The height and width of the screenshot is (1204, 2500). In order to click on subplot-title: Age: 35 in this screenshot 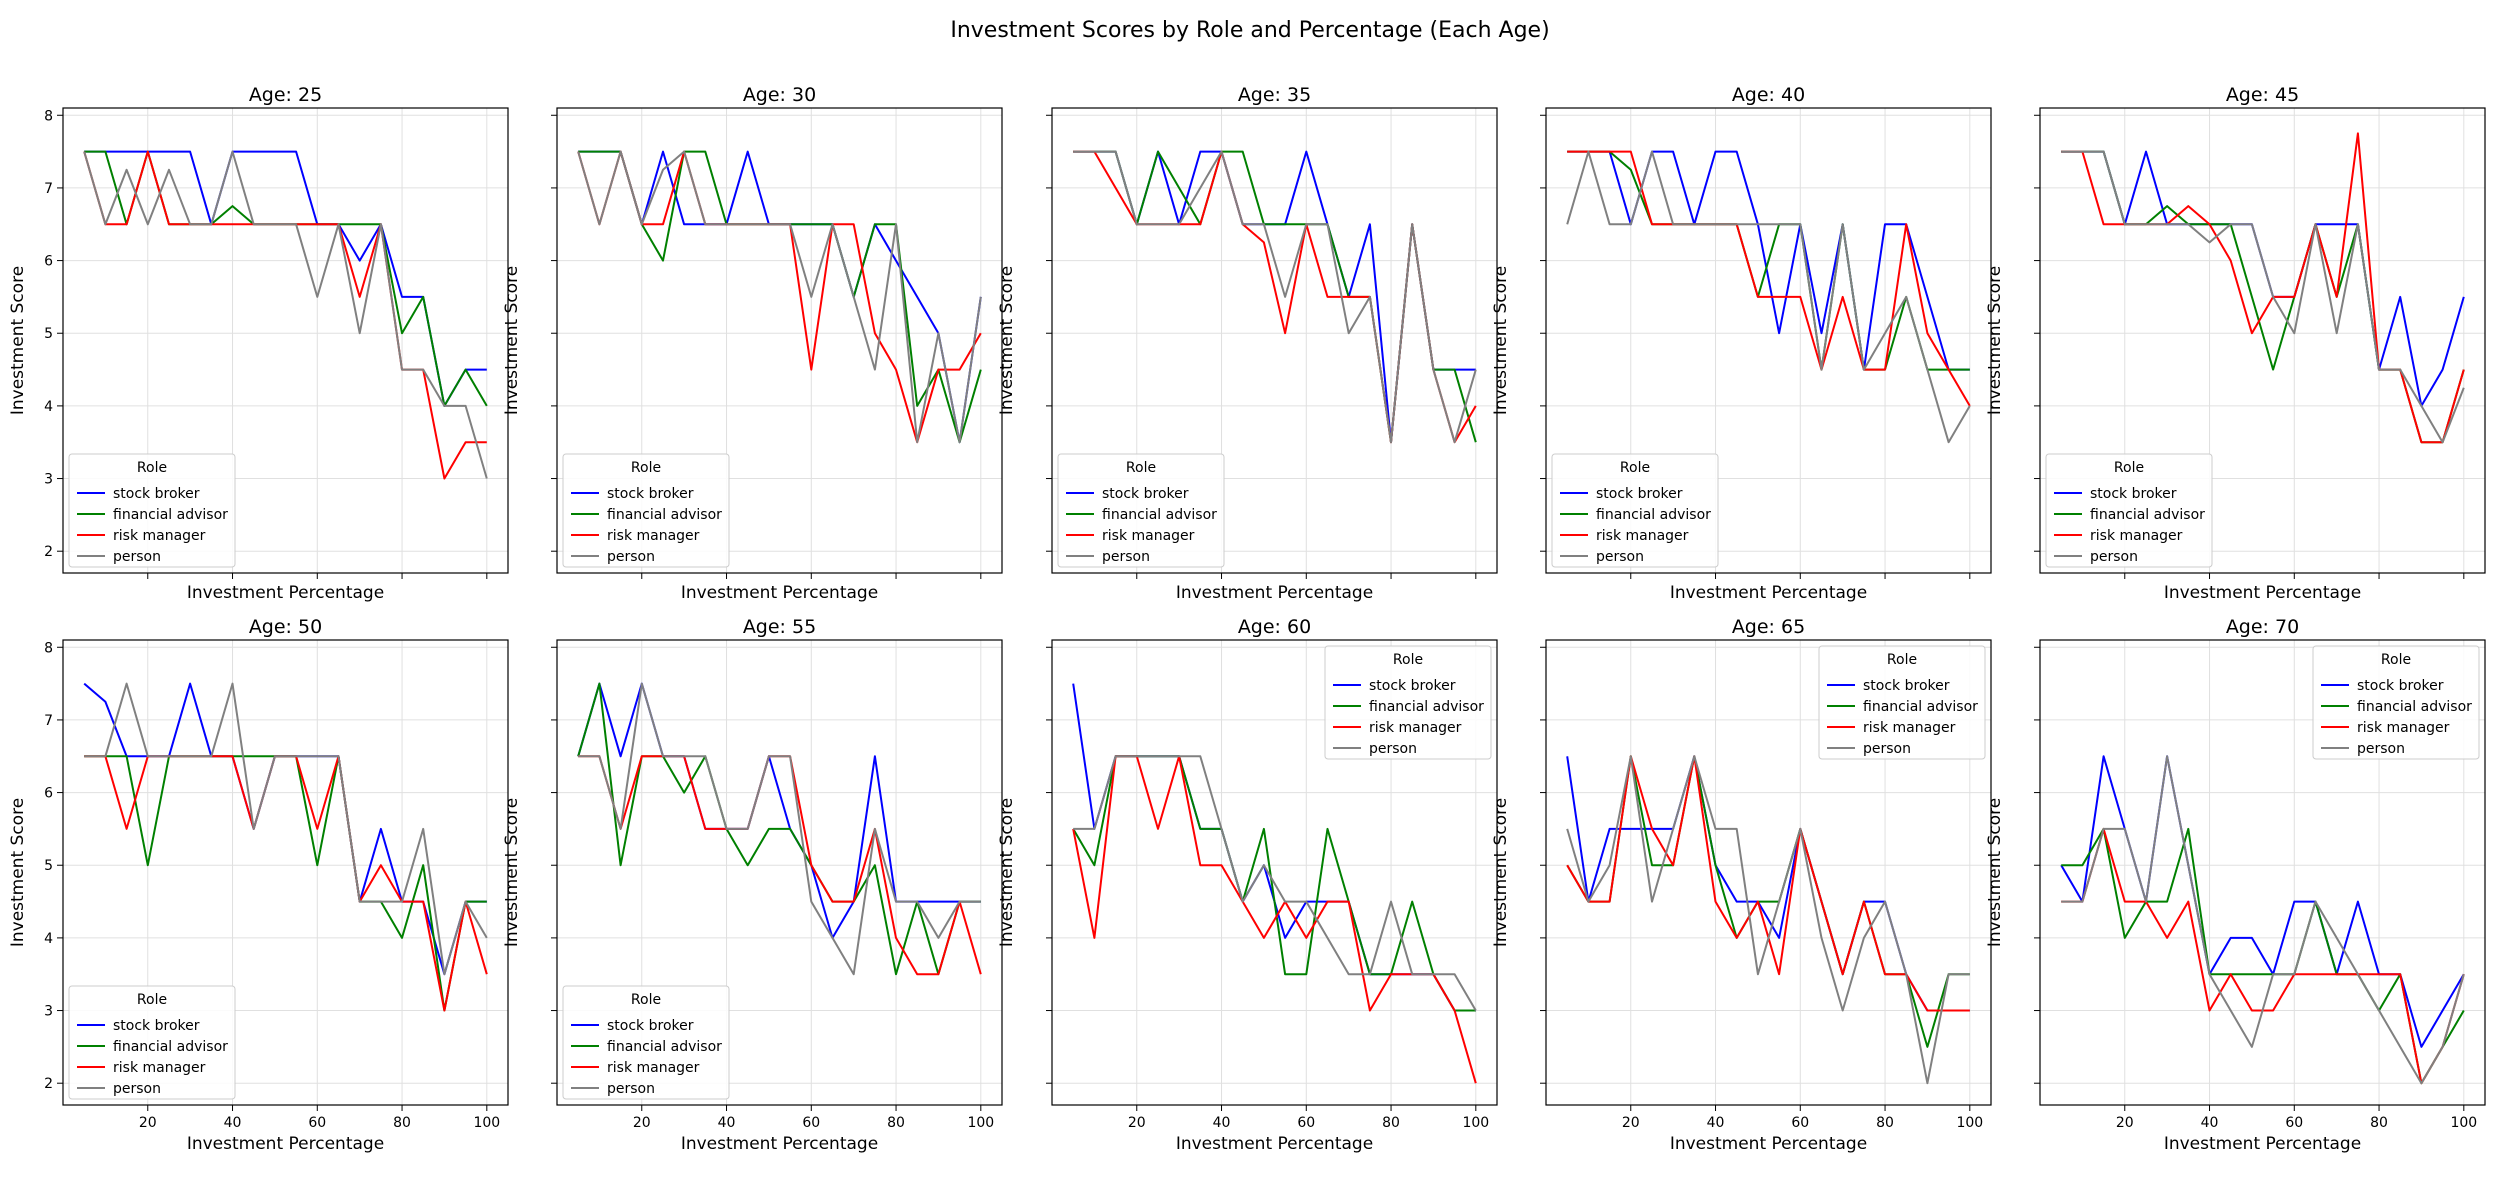, I will do `click(1274, 95)`.